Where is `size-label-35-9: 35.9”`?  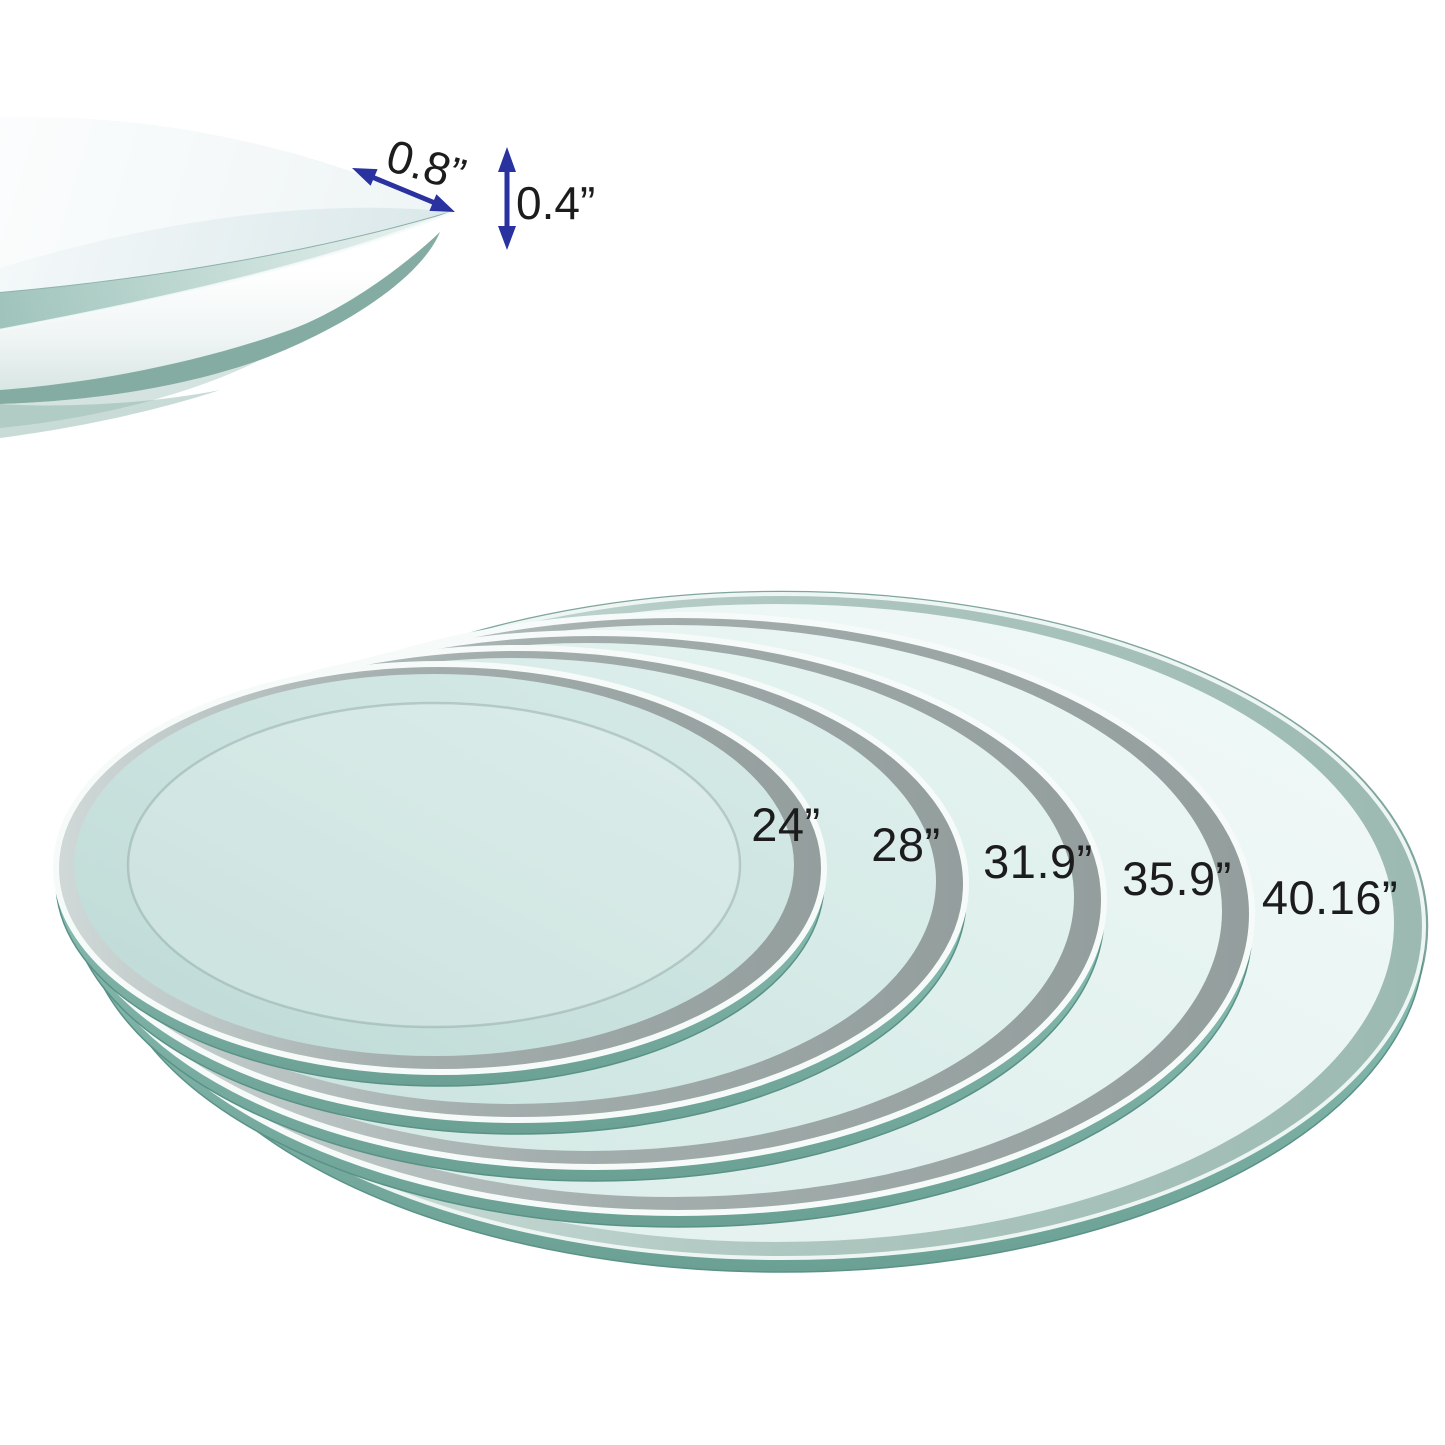 size-label-35-9: 35.9” is located at coordinates (1177, 878).